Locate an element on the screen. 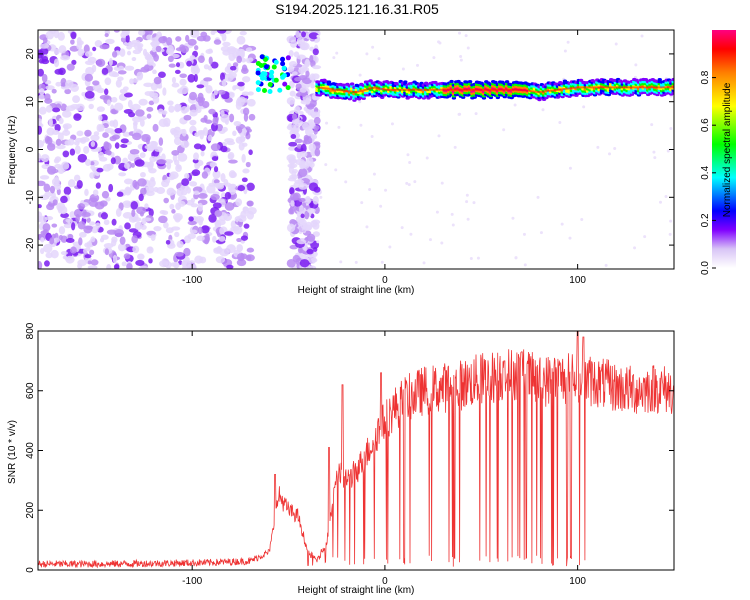  y-tick-label: -10 is located at coordinates (30, 197).